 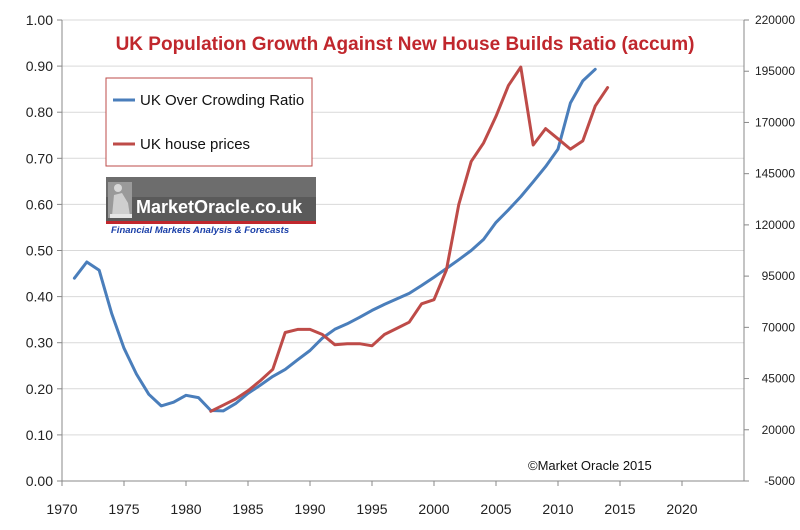 What do you see at coordinates (779, 430) in the screenshot?
I see `y-right-tick-label: 20000` at bounding box center [779, 430].